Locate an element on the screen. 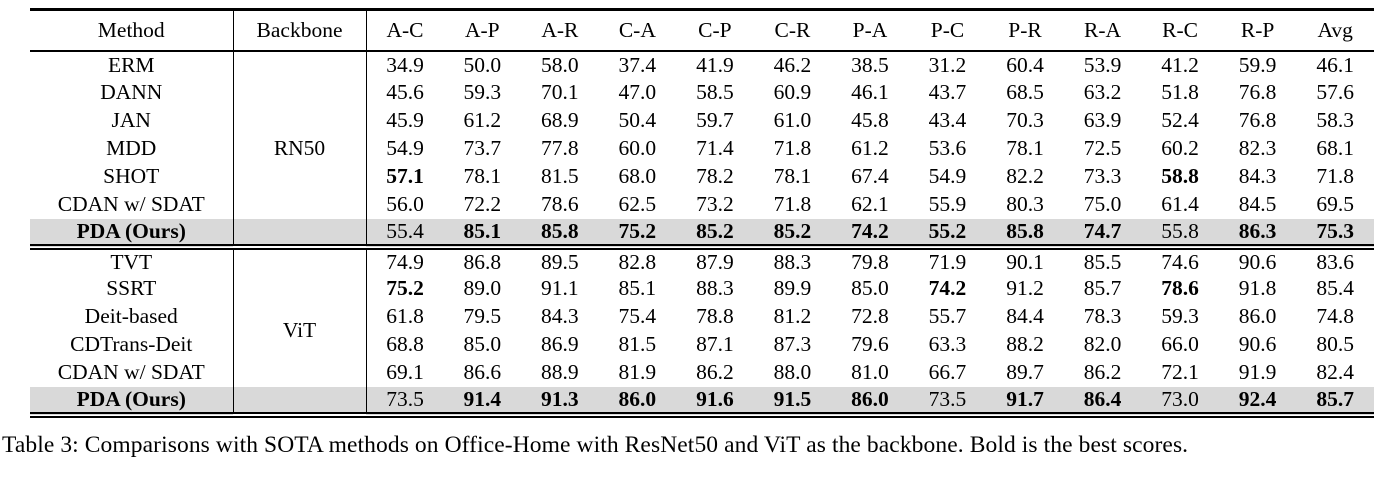 This screenshot has height=484, width=1395. score-cell: 84.3 is located at coordinates (560, 316).